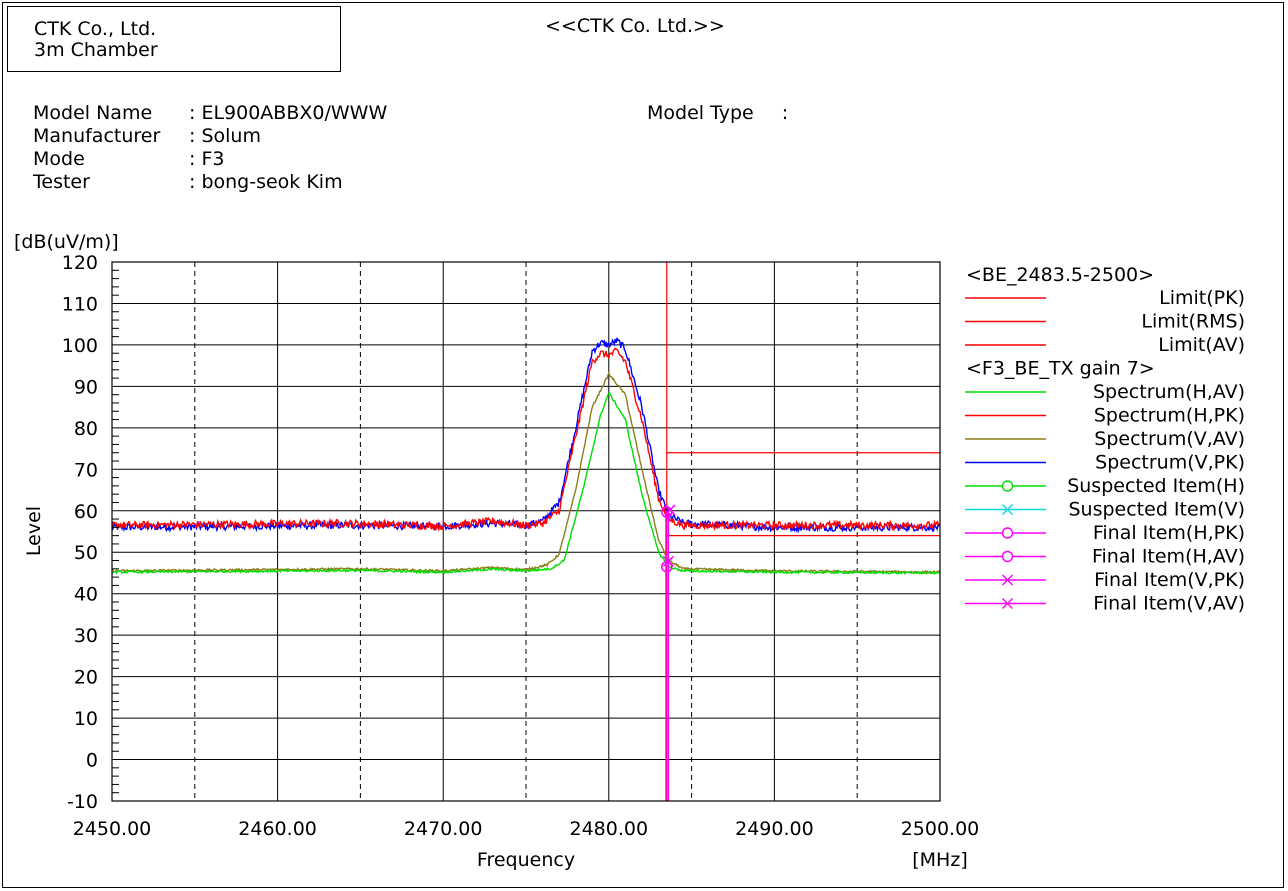 The height and width of the screenshot is (891, 1288). What do you see at coordinates (86, 719) in the screenshot?
I see `y-tick-label: 10` at bounding box center [86, 719].